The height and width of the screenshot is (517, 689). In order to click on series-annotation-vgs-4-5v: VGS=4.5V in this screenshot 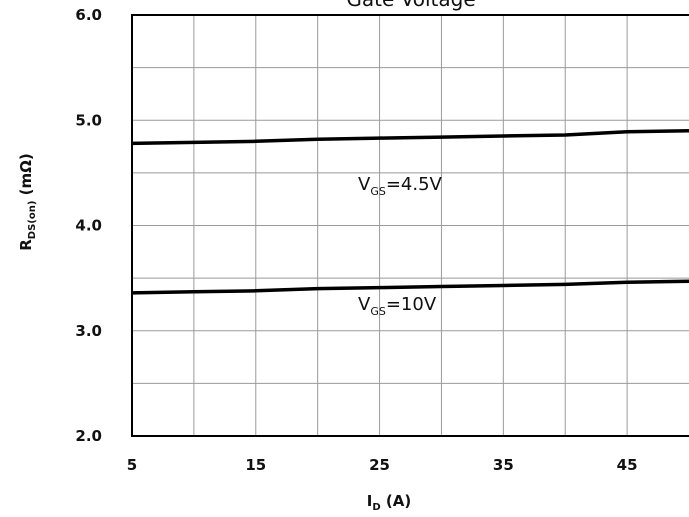, I will do `click(400, 186)`.